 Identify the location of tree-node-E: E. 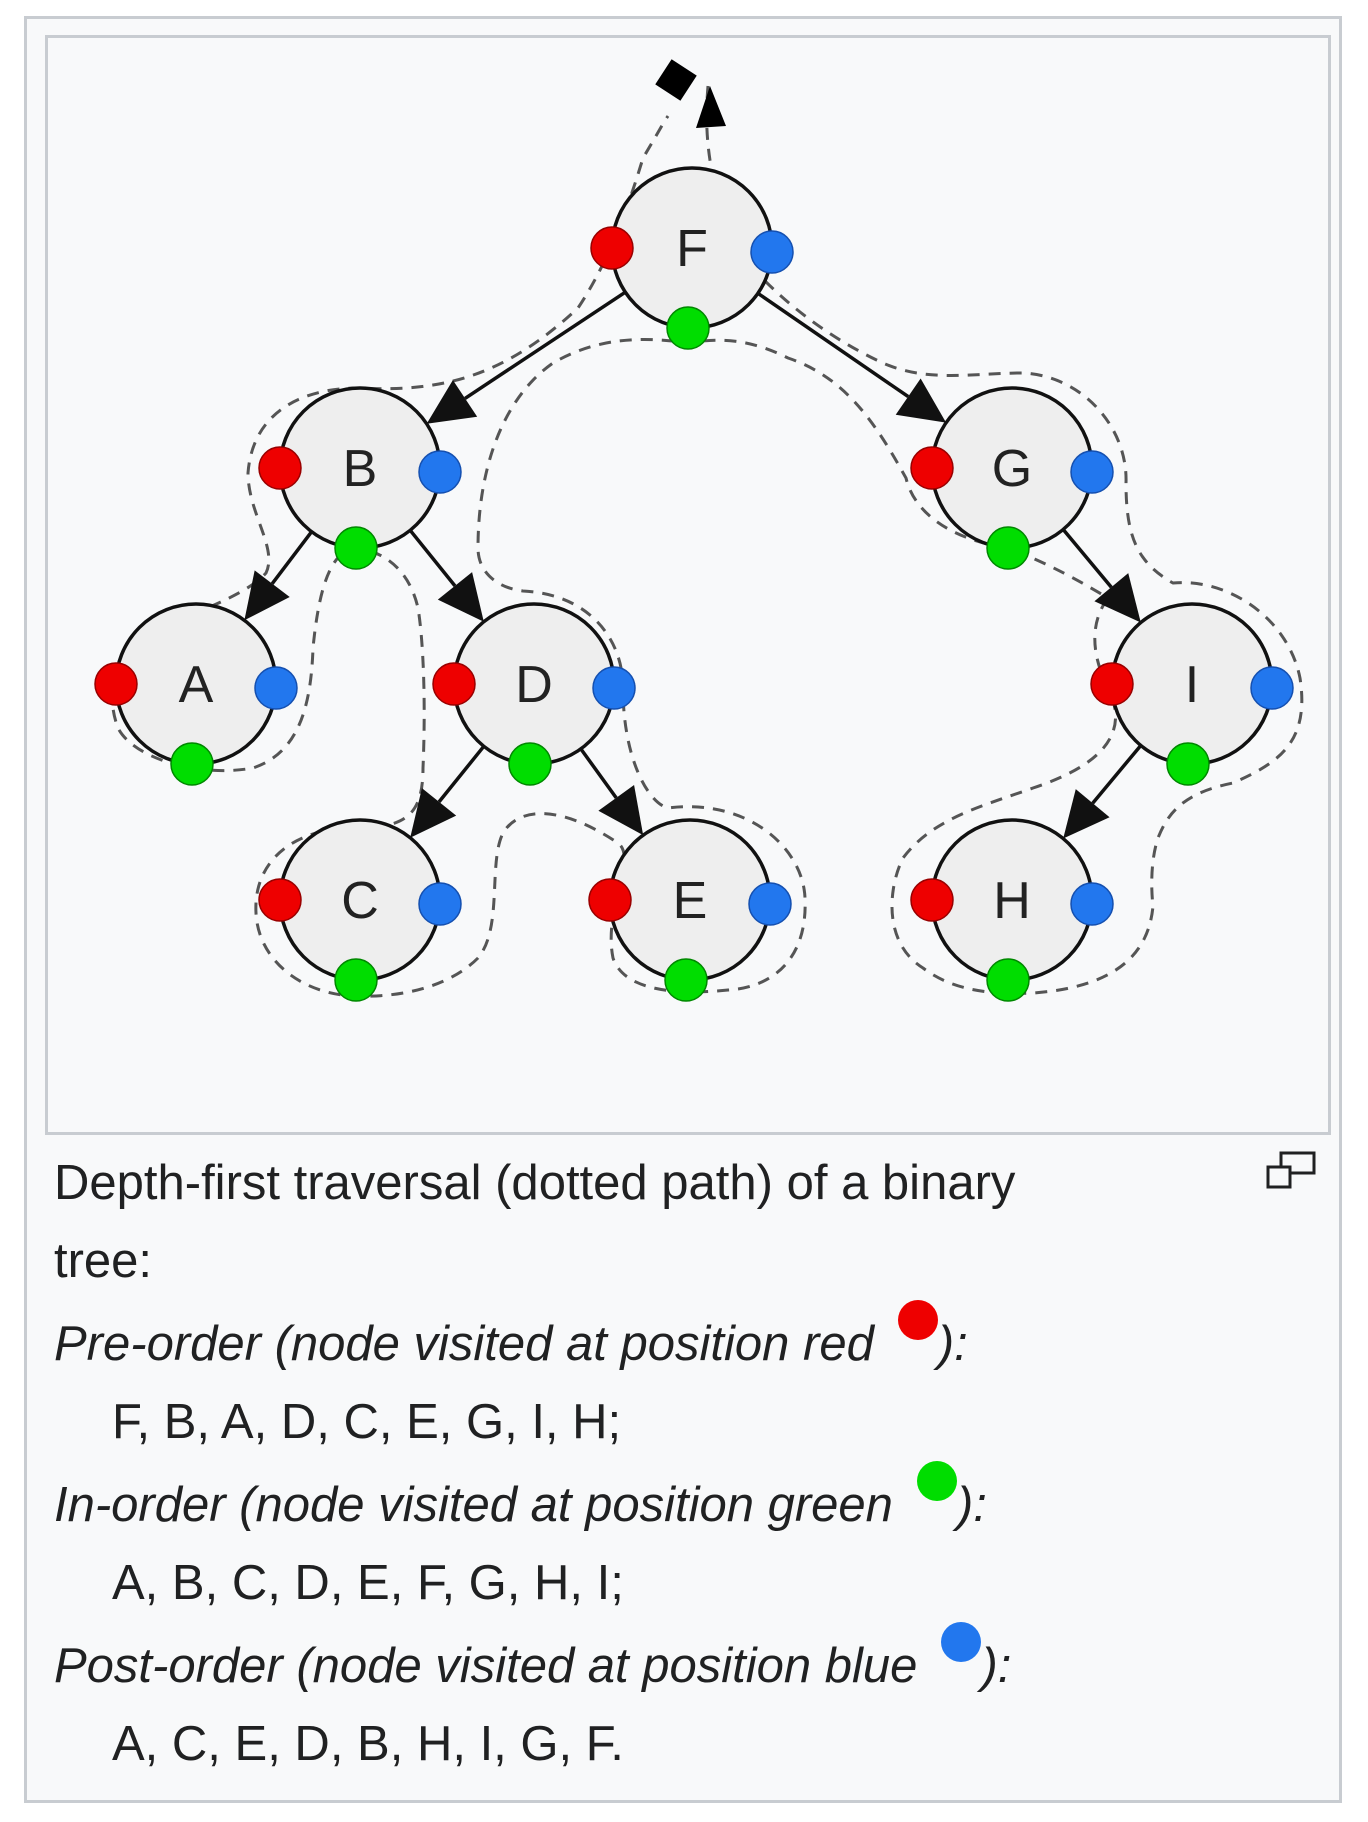
(690, 910).